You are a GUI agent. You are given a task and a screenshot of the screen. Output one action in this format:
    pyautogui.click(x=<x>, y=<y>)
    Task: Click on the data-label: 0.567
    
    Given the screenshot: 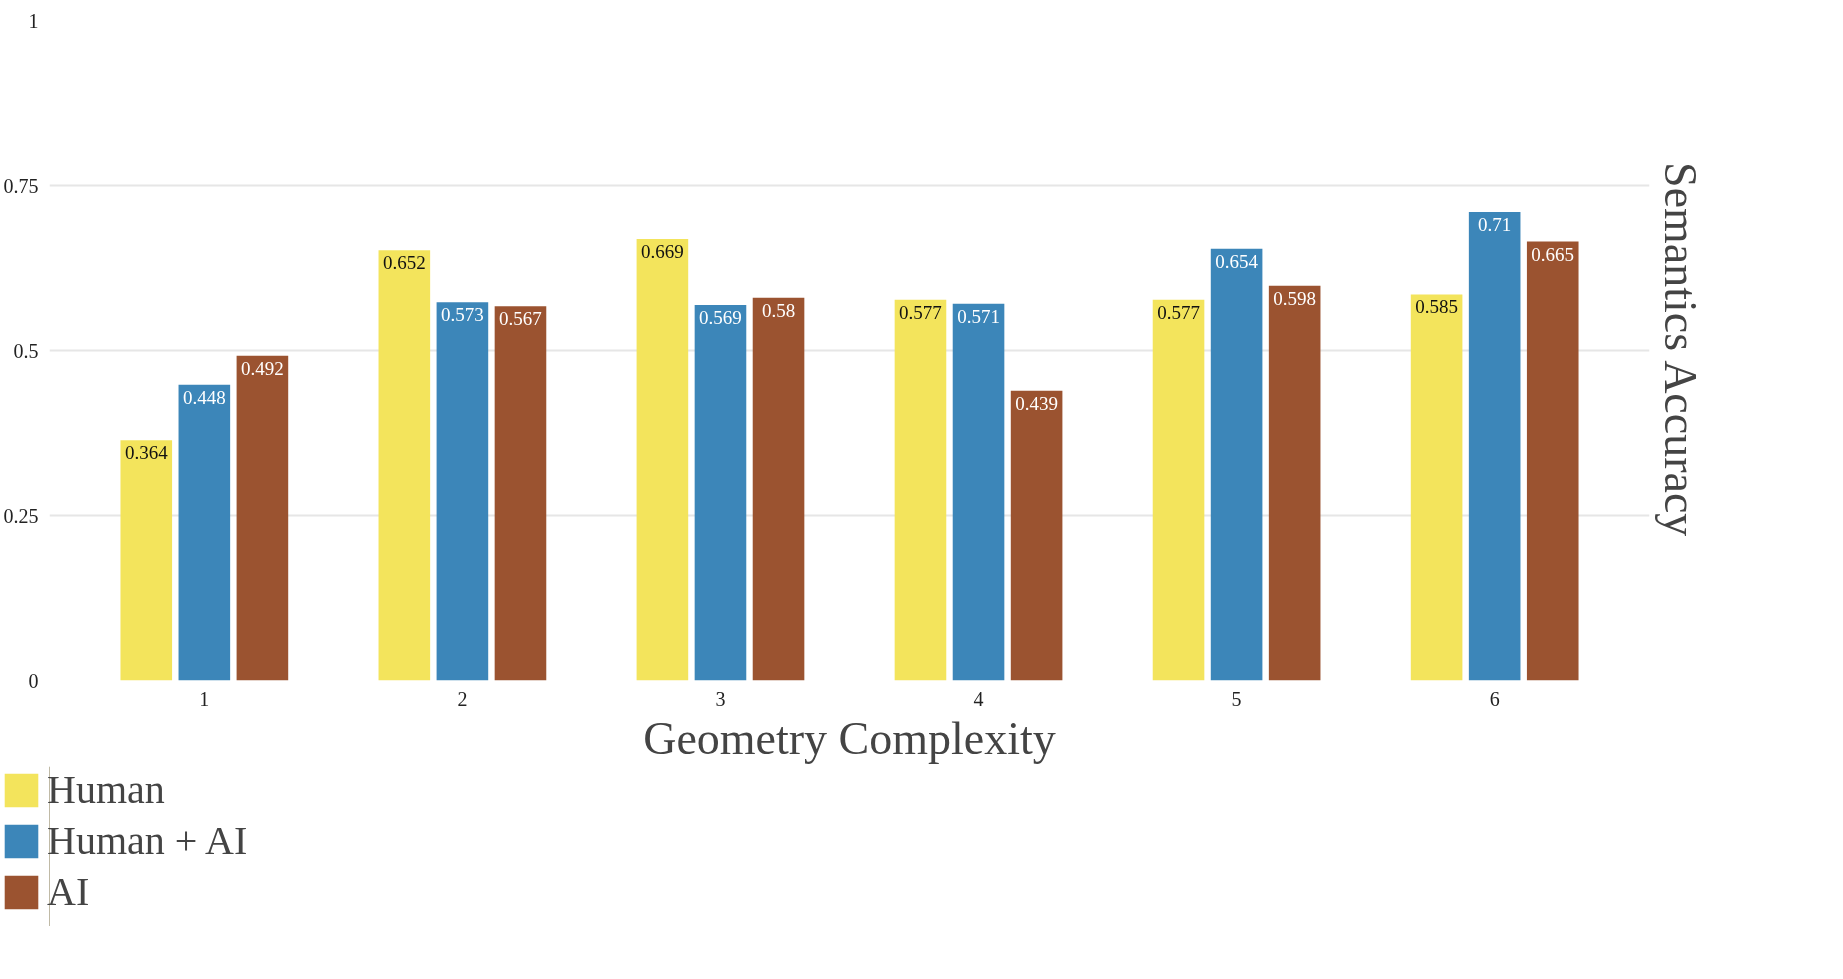 What is the action you would take?
    pyautogui.click(x=520, y=319)
    